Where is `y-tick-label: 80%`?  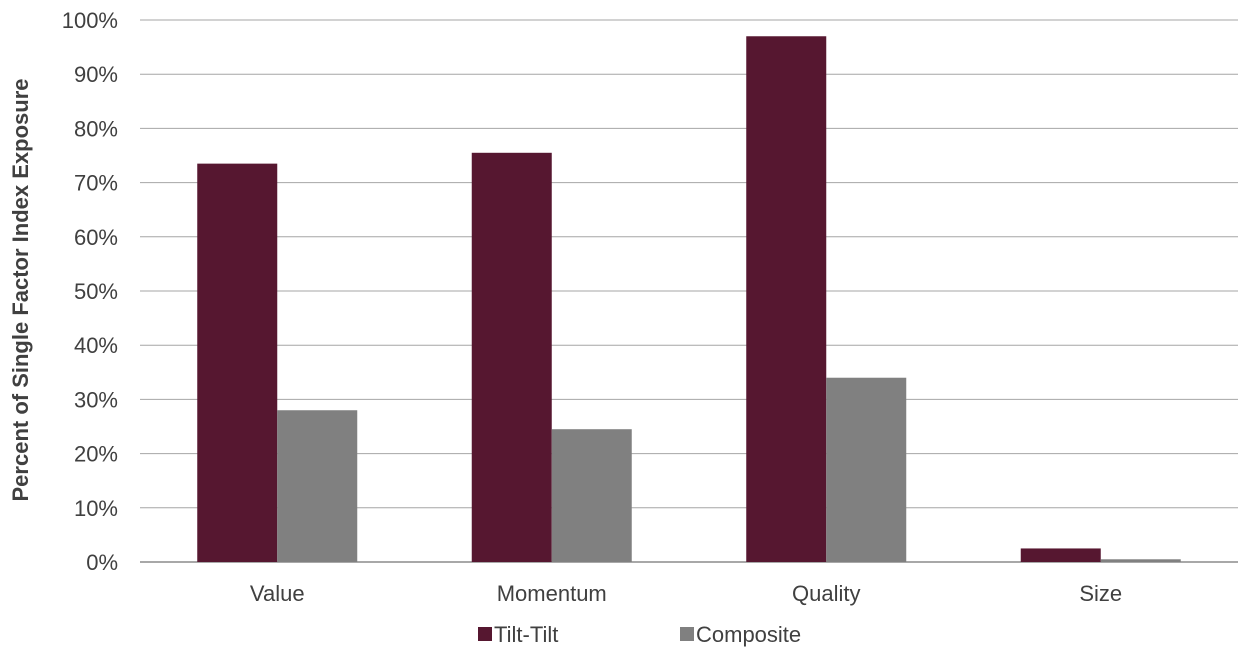 y-tick-label: 80% is located at coordinates (96, 128).